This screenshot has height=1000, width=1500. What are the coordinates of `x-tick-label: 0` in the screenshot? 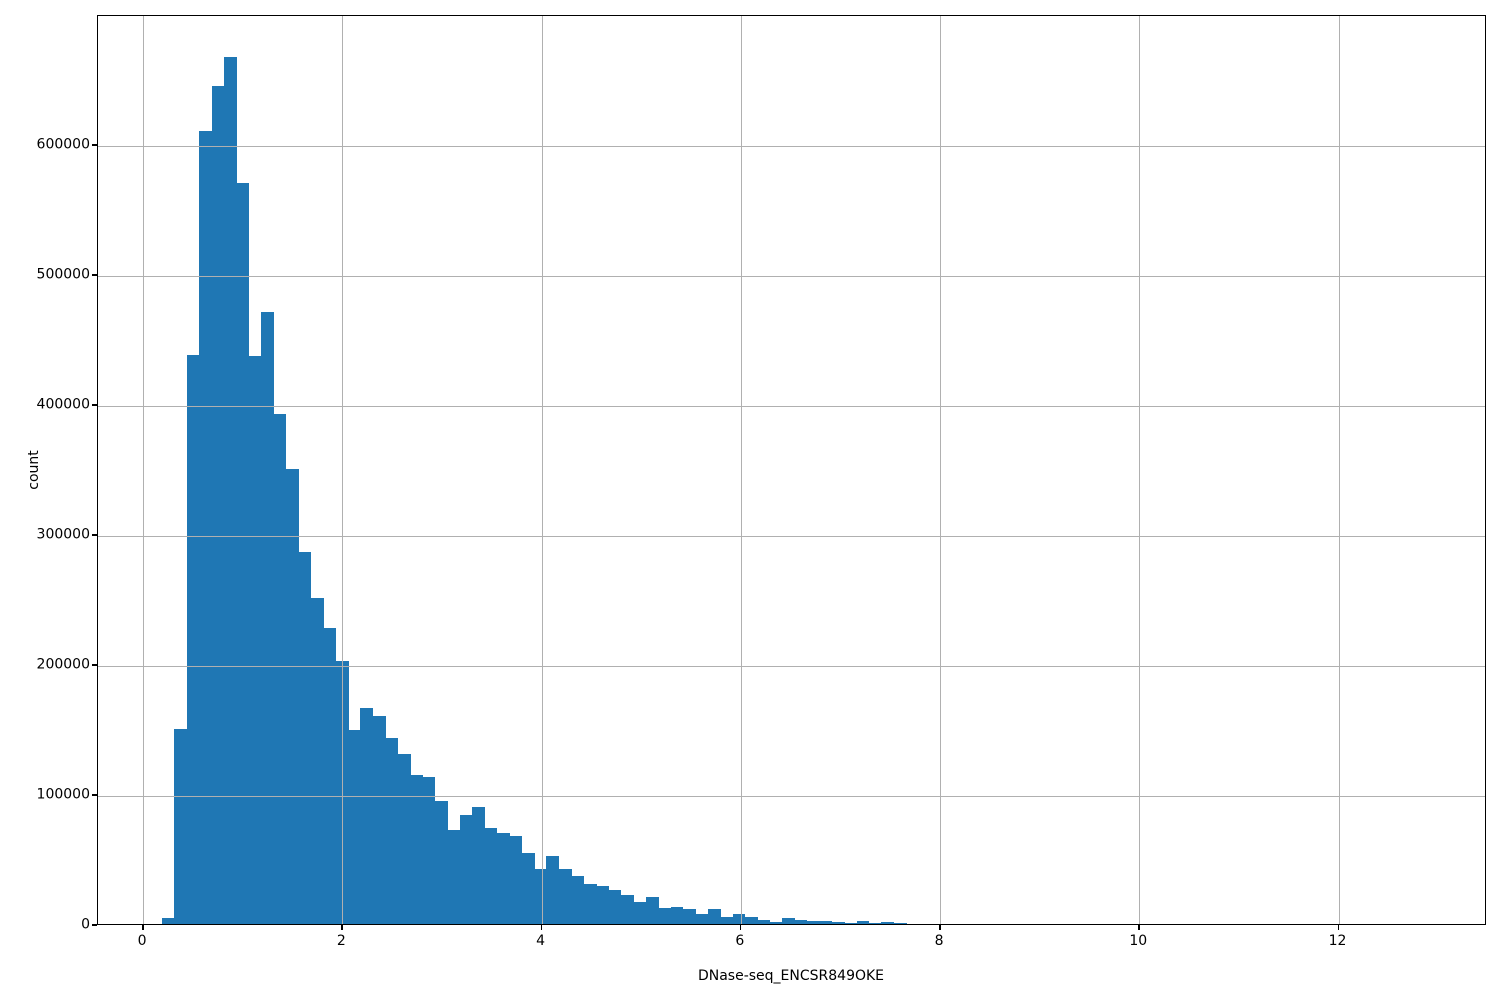 It's located at (142, 941).